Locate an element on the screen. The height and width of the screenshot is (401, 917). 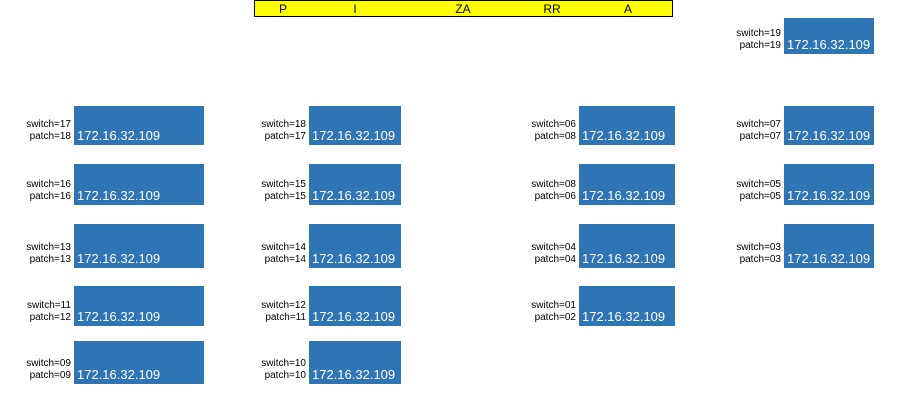
network-node: switch=18 patch=17 172.16.32.109 is located at coordinates (331, 125).